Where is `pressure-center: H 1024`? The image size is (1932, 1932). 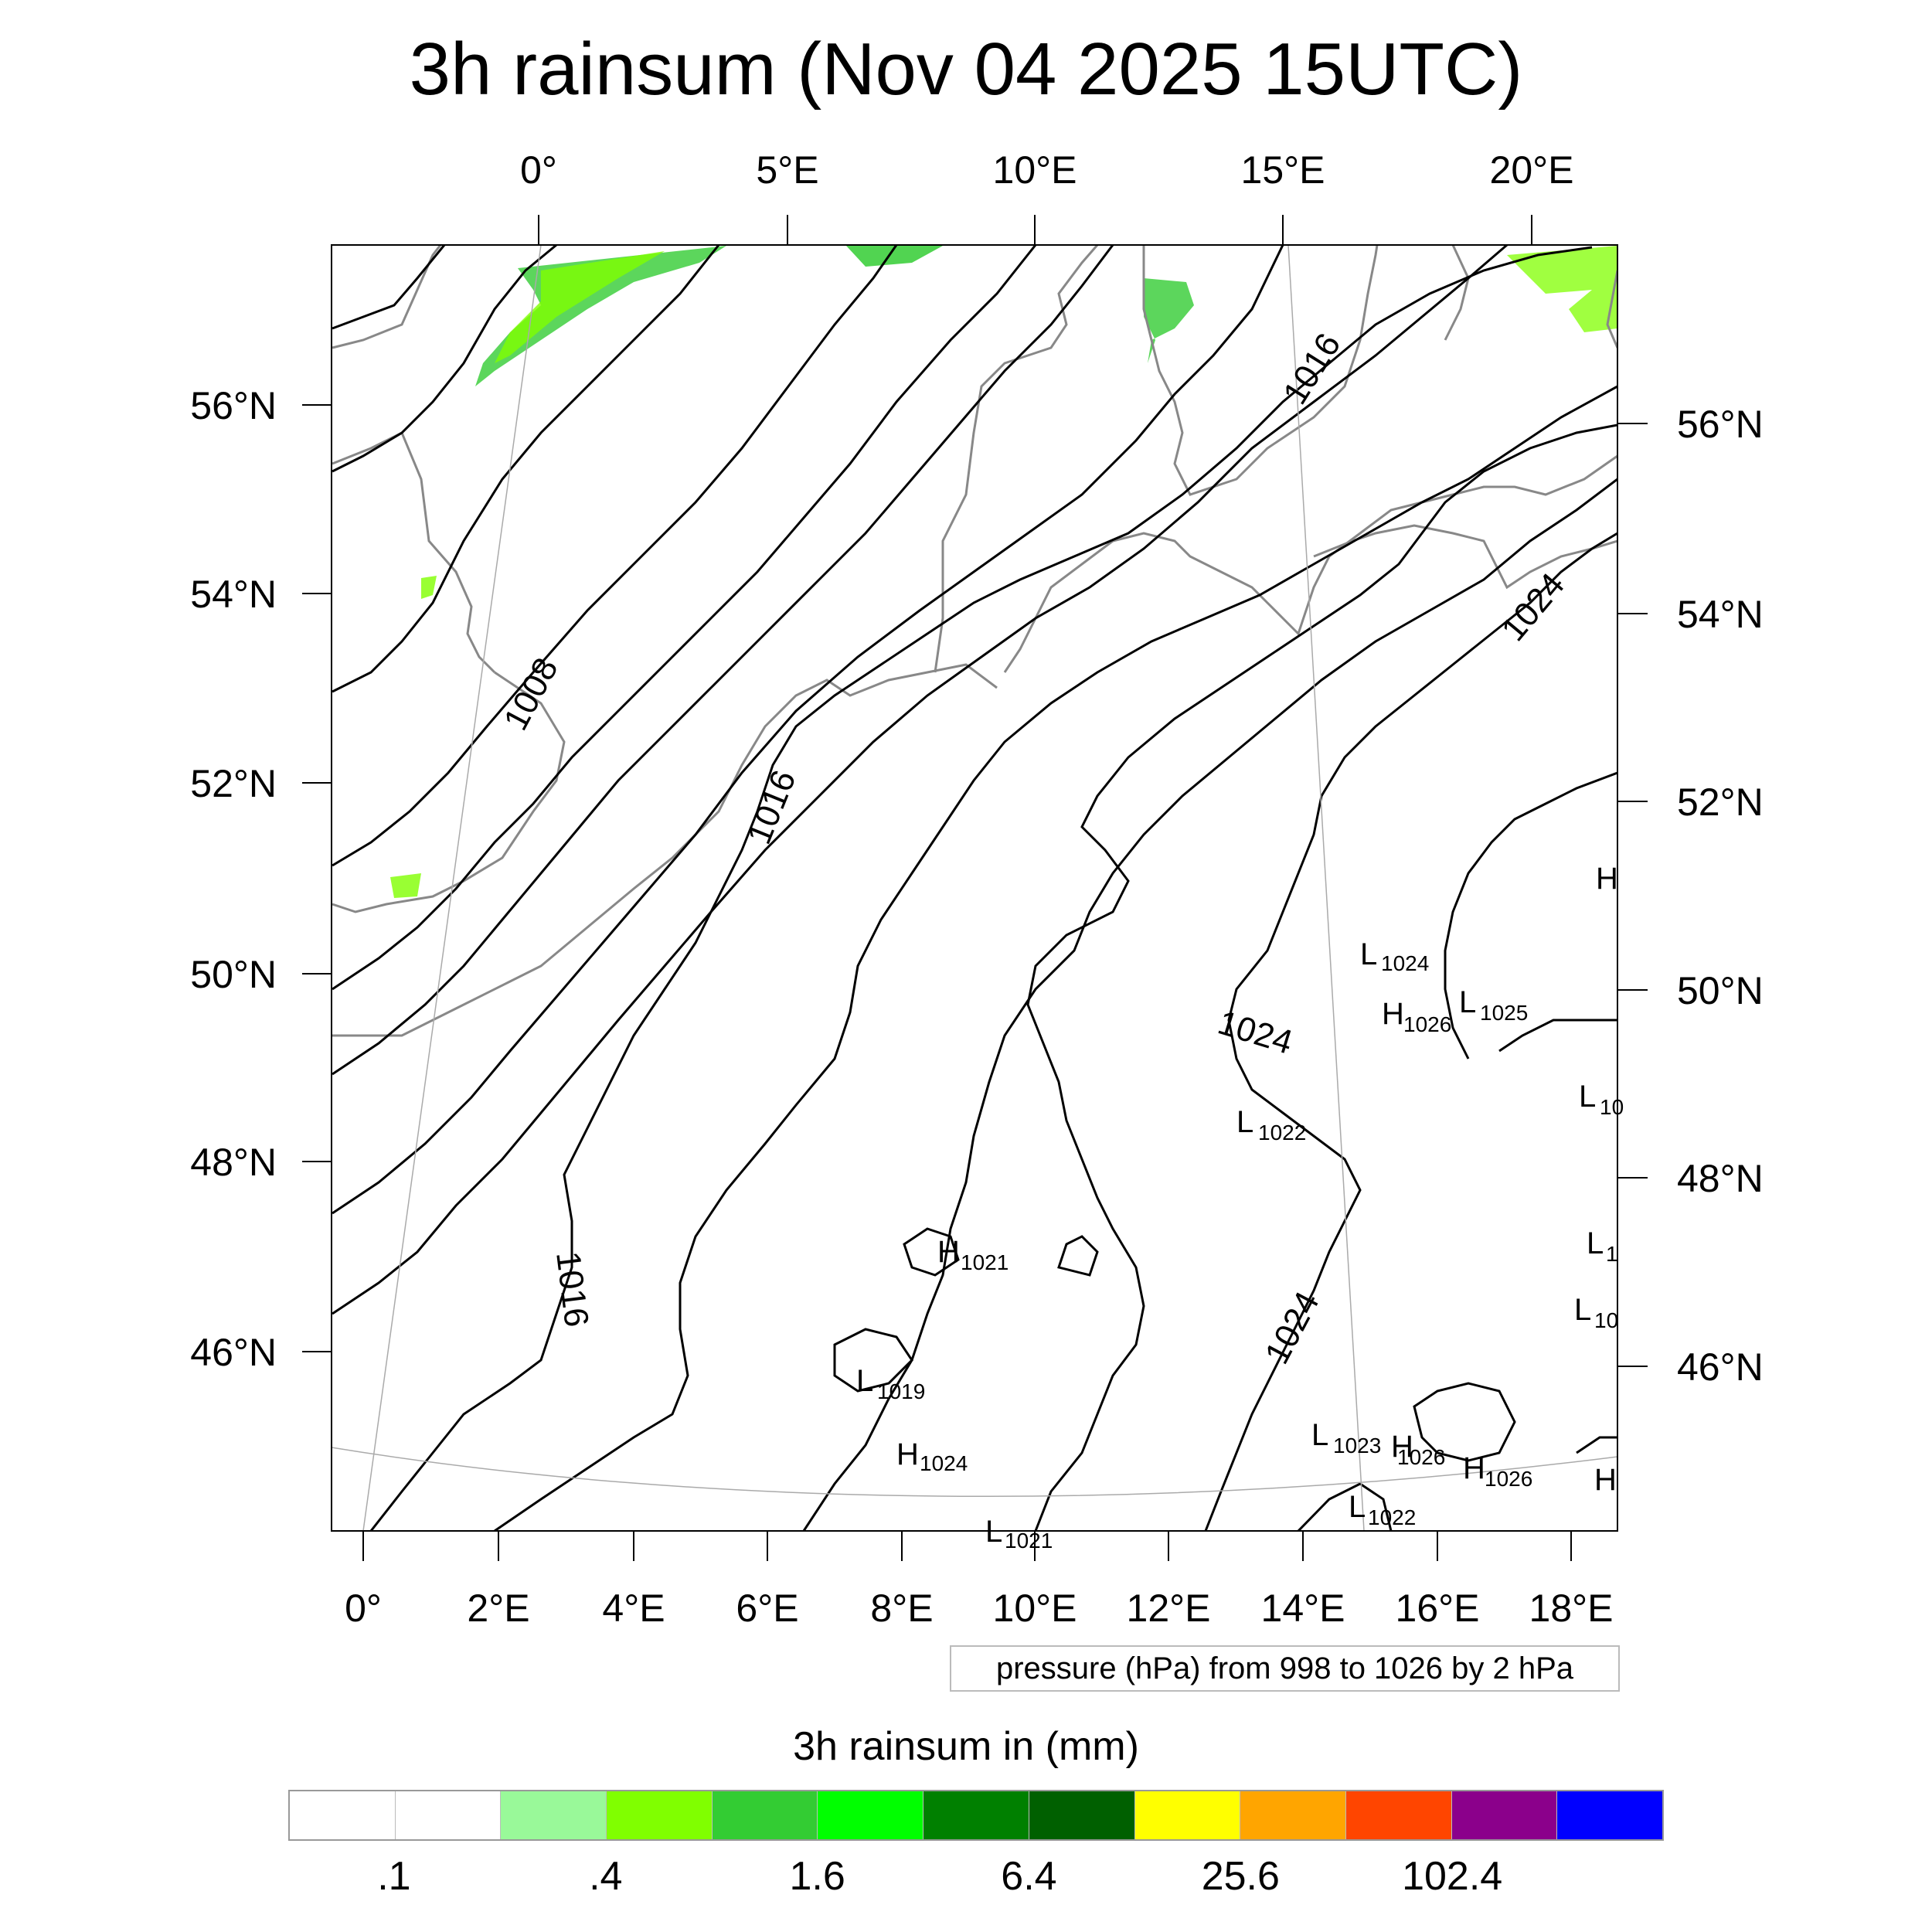 pressure-center: H 1024 is located at coordinates (932, 1456).